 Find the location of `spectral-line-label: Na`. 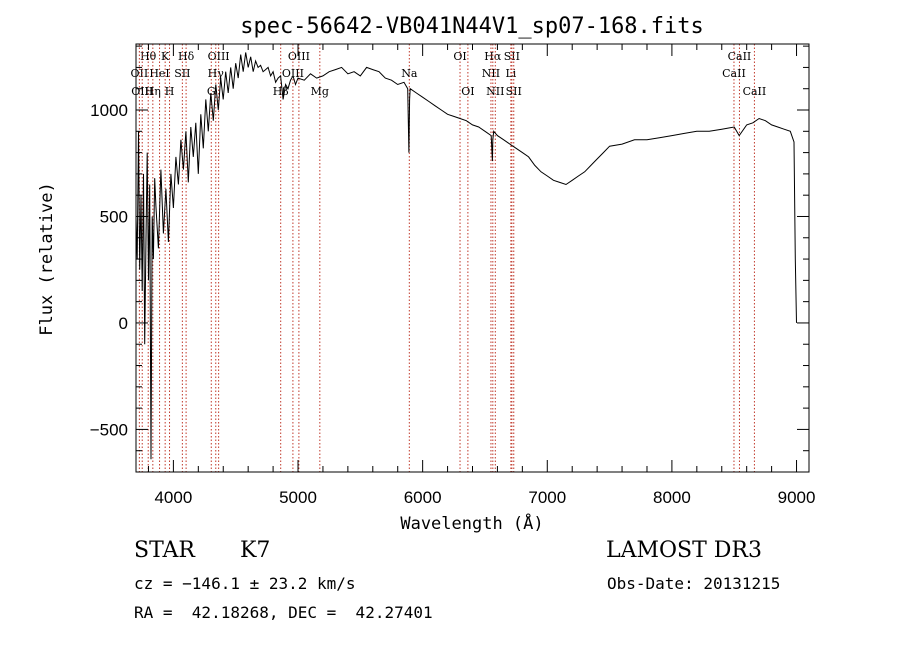

spectral-line-label: Na is located at coordinates (409, 73).